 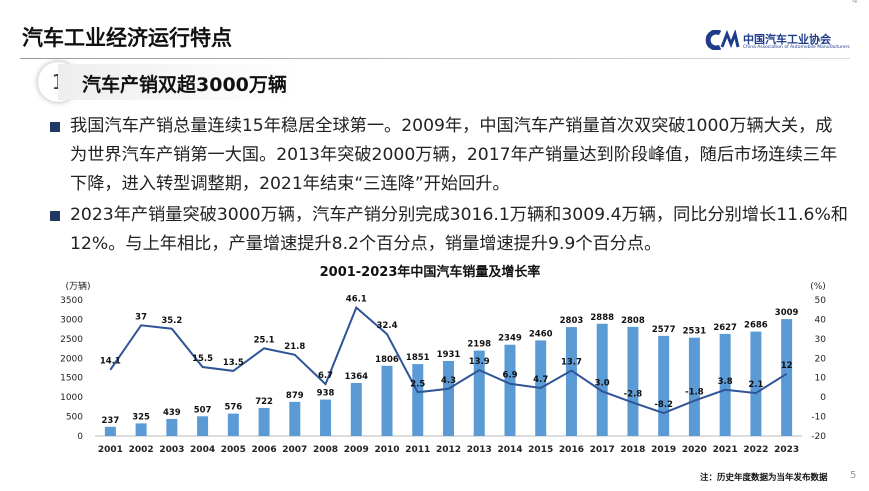 What do you see at coordinates (540, 380) in the screenshot?
I see `line-label: 4.7` at bounding box center [540, 380].